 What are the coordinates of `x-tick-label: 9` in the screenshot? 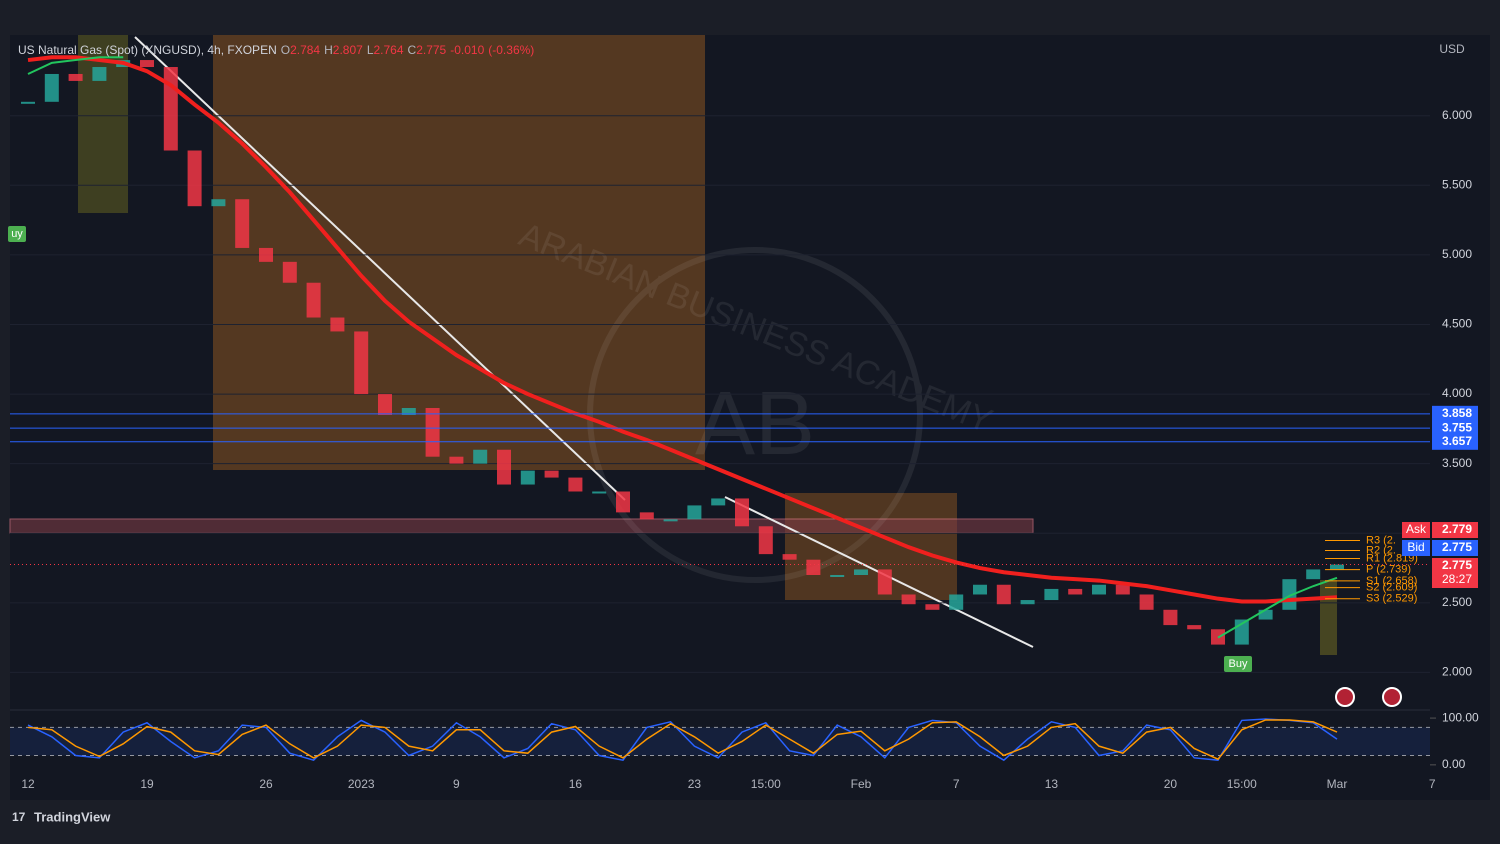 It's located at (456, 784).